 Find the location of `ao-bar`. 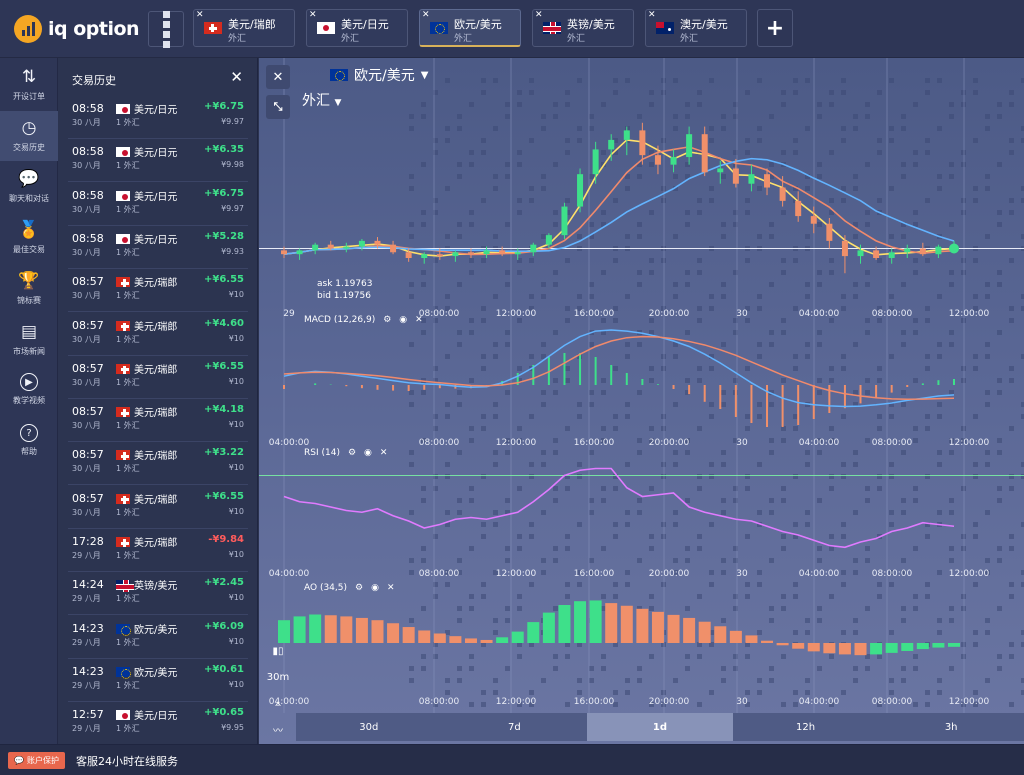

ao-bar is located at coordinates (704, 632).